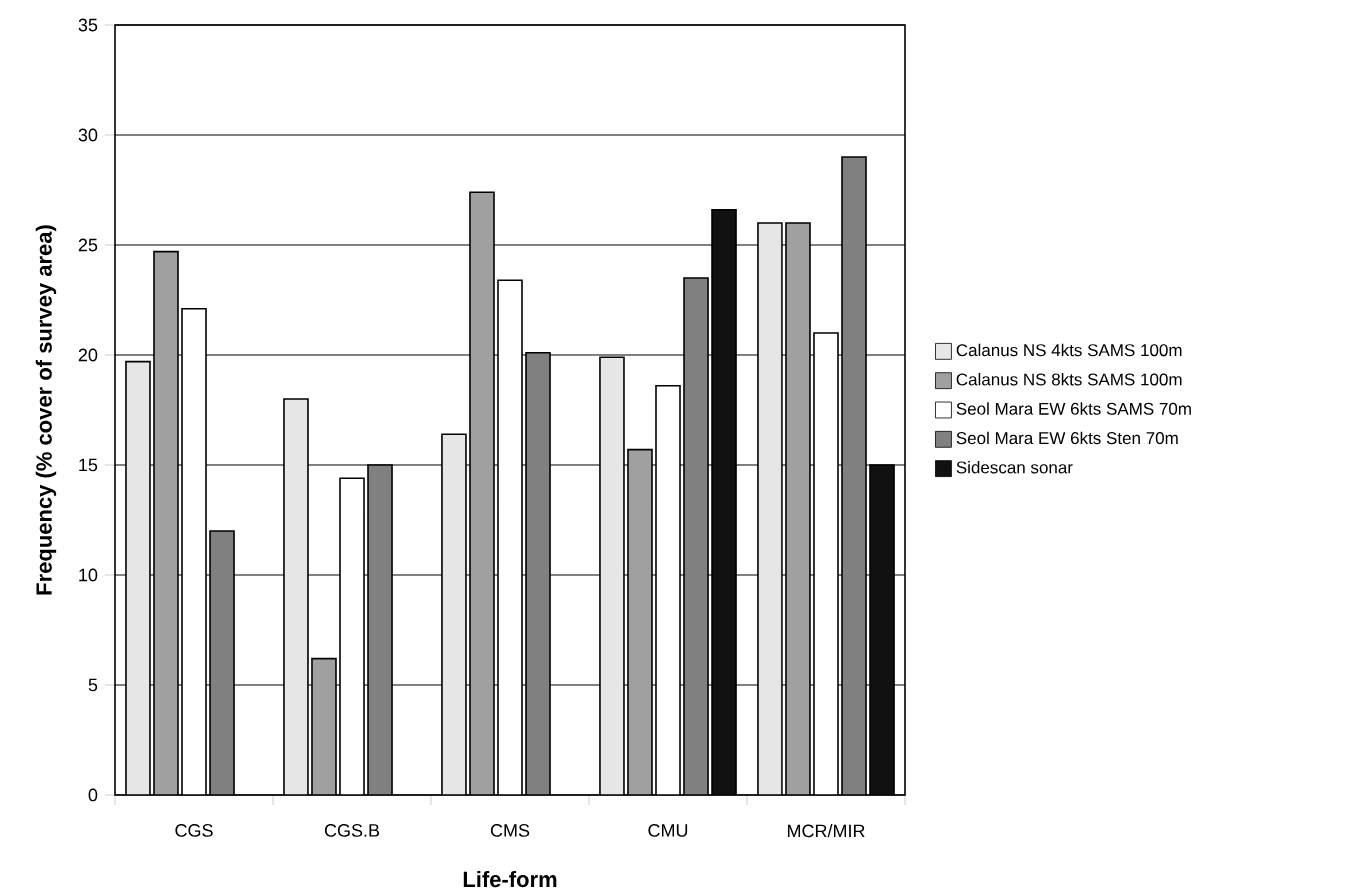 Image resolution: width=1346 pixels, height=895 pixels. I want to click on legend-label: Sidescan sonar, so click(1014, 467).